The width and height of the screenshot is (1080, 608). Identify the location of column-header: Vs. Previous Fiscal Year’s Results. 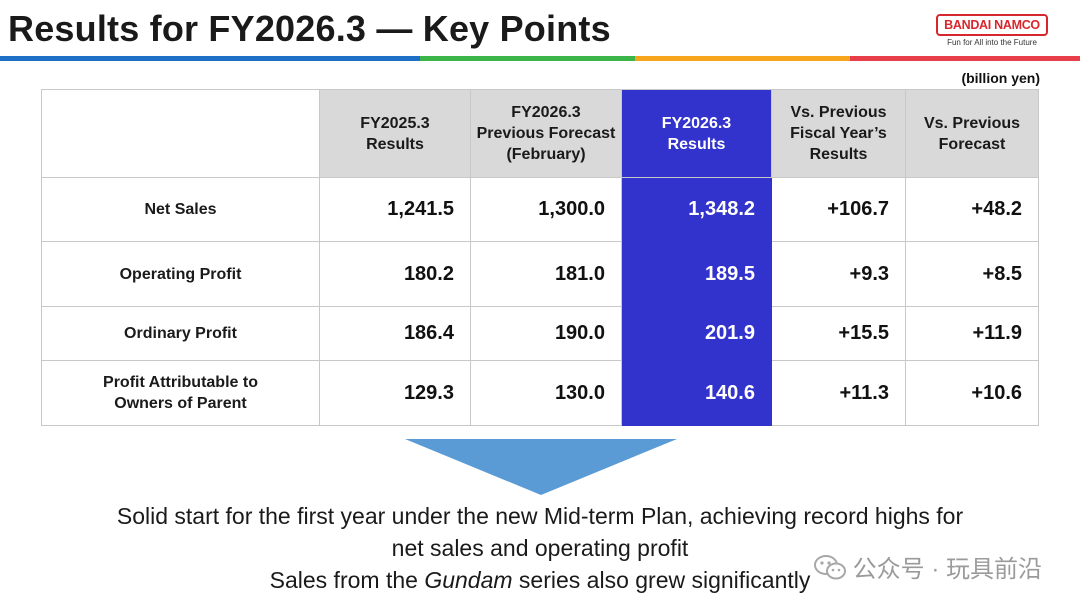
(838, 133).